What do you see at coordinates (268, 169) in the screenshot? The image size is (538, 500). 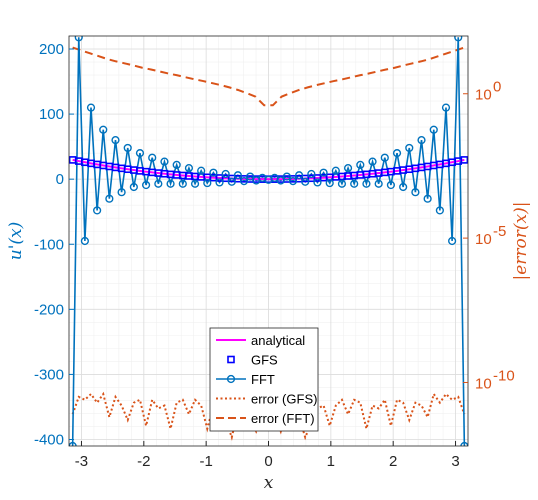 I see `analytical-line` at bounding box center [268, 169].